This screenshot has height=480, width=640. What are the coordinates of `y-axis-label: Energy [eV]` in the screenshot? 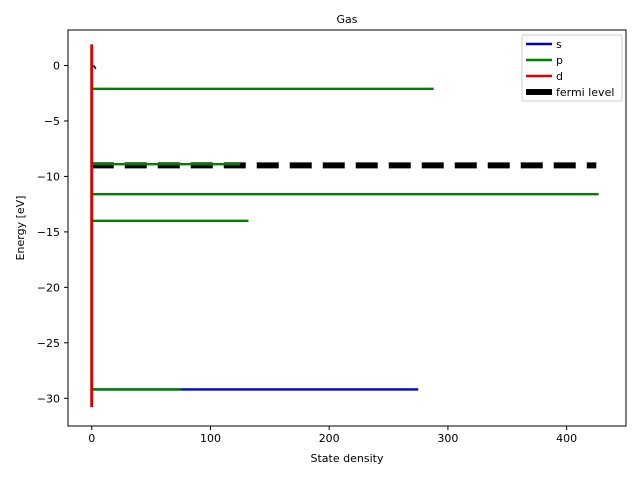 It's located at (20, 228).